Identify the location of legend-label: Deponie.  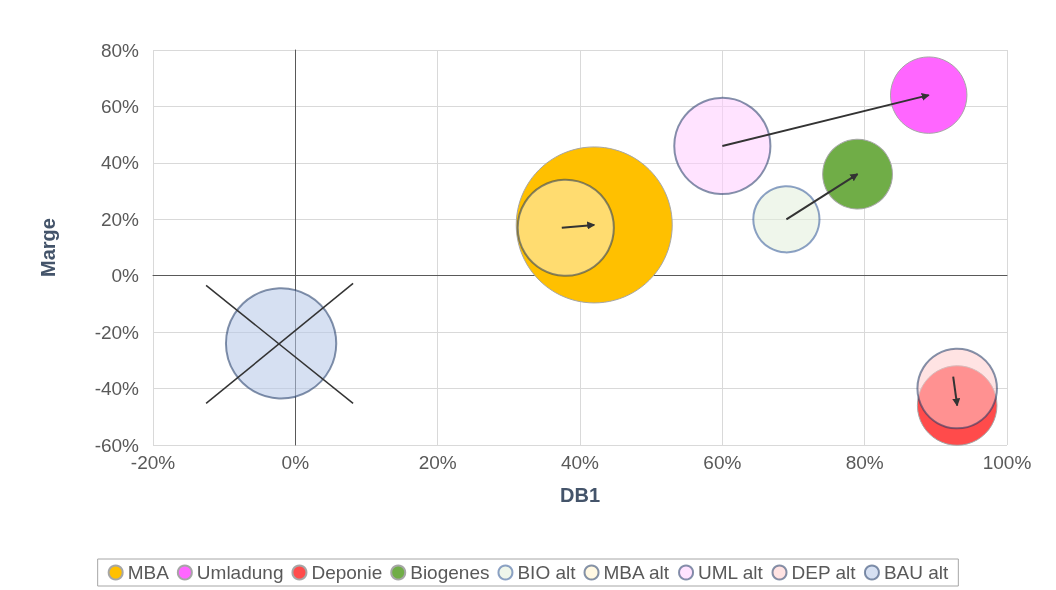
(347, 572).